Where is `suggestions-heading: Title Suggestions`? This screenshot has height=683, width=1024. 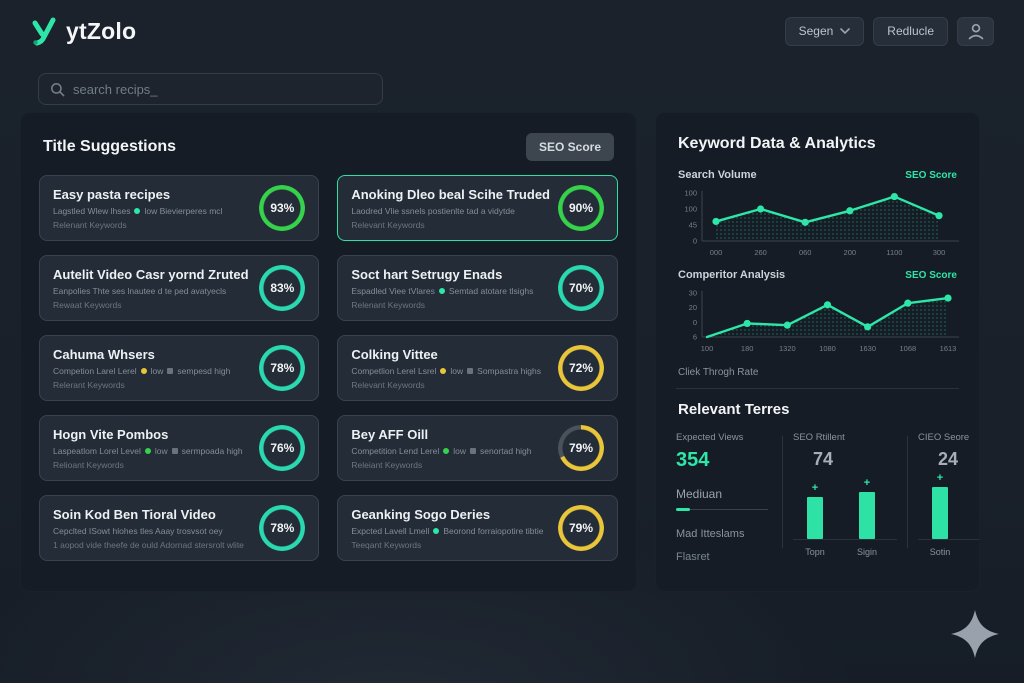 suggestions-heading: Title Suggestions is located at coordinates (110, 146).